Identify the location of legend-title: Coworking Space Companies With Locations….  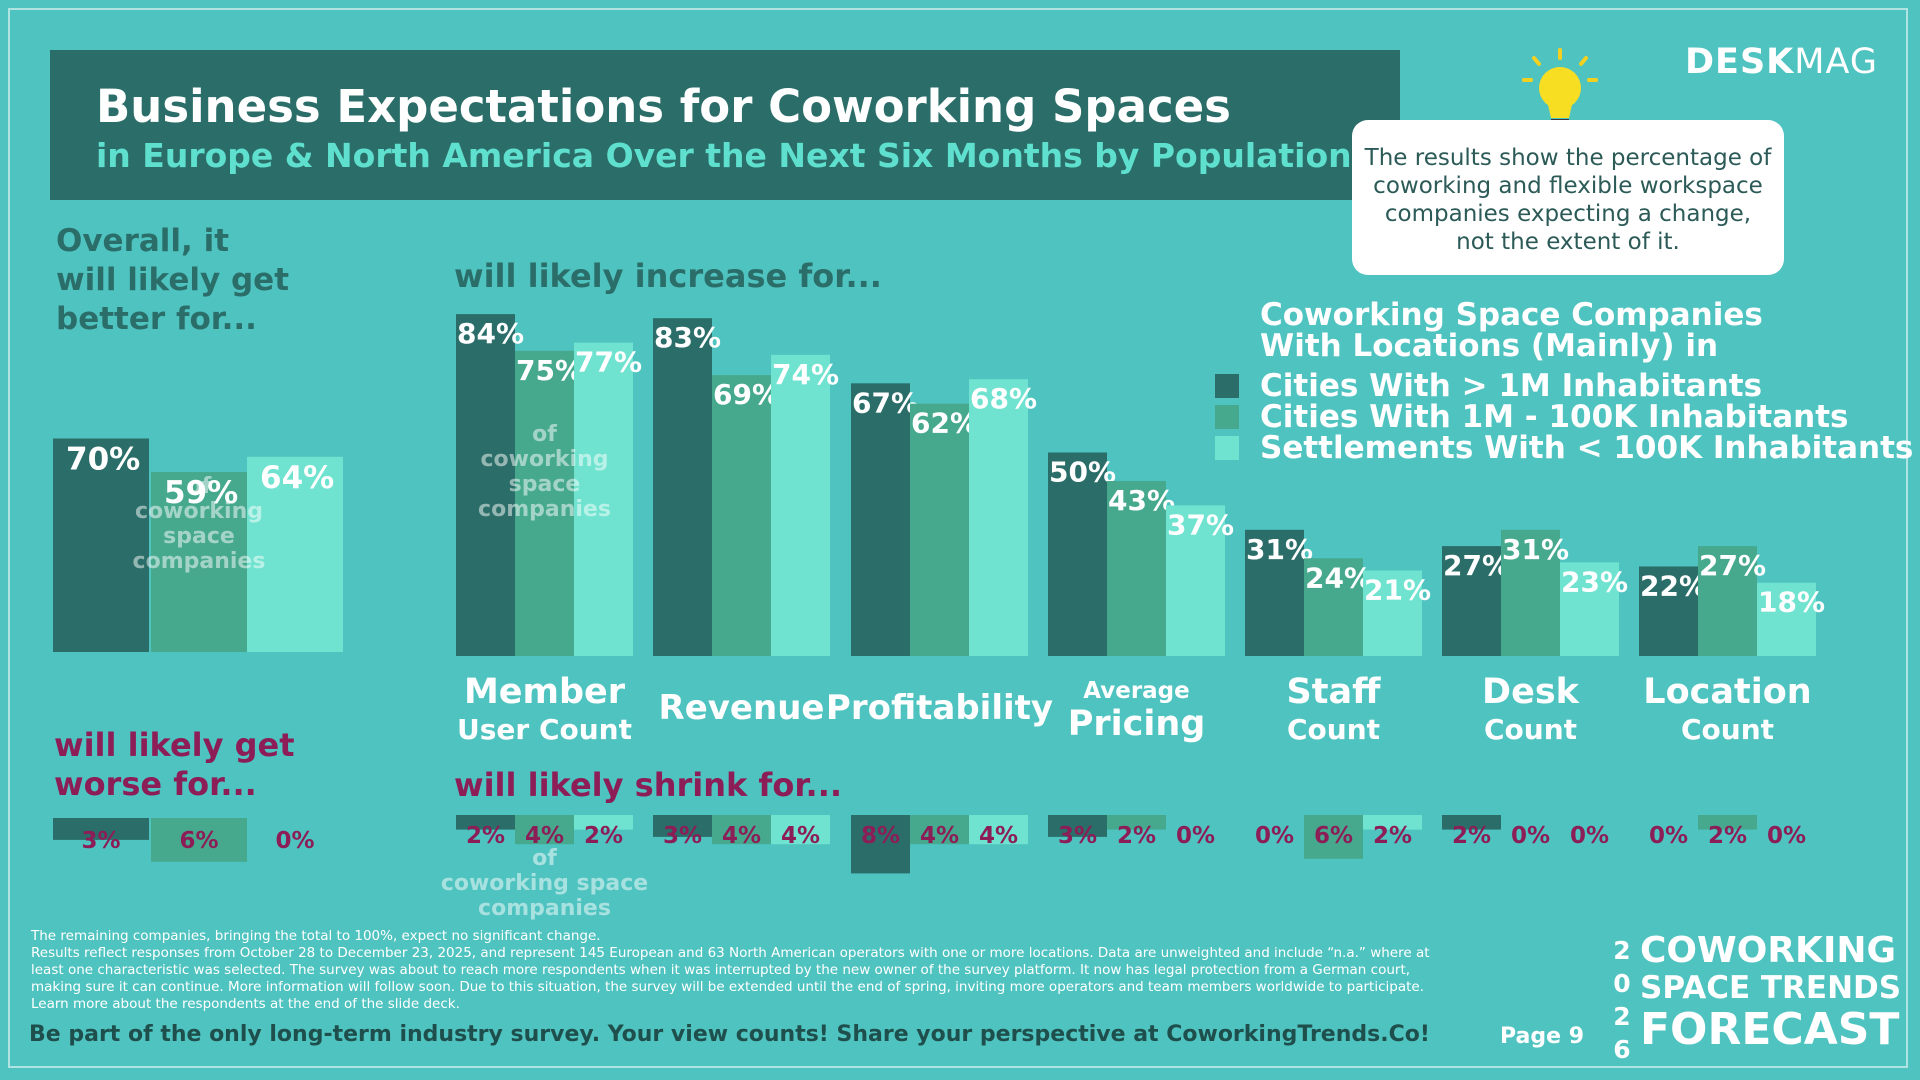
(1511, 331).